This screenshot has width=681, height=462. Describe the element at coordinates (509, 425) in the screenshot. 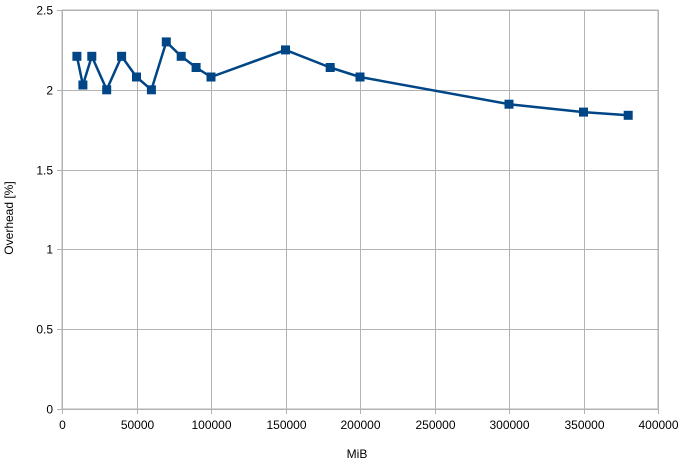

I see `x-tick-label: 300000` at that location.